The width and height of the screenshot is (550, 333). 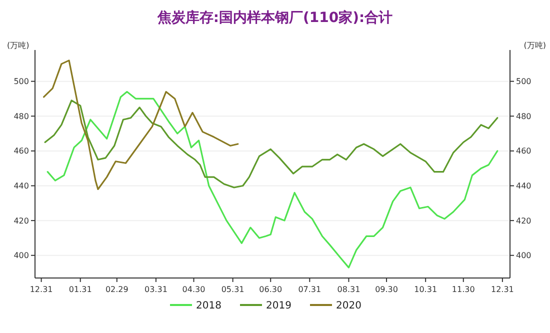 I want to click on x-tick-label: 10.31, so click(x=426, y=289).